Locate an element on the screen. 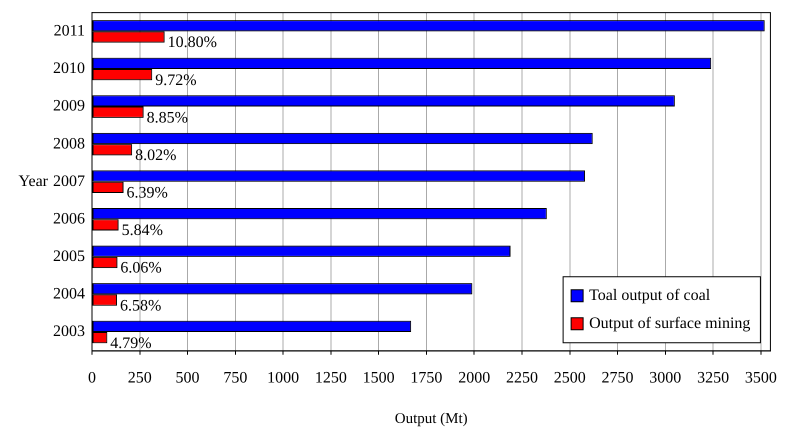 The image size is (791, 432). y-axis-title: Year is located at coordinates (33, 181).